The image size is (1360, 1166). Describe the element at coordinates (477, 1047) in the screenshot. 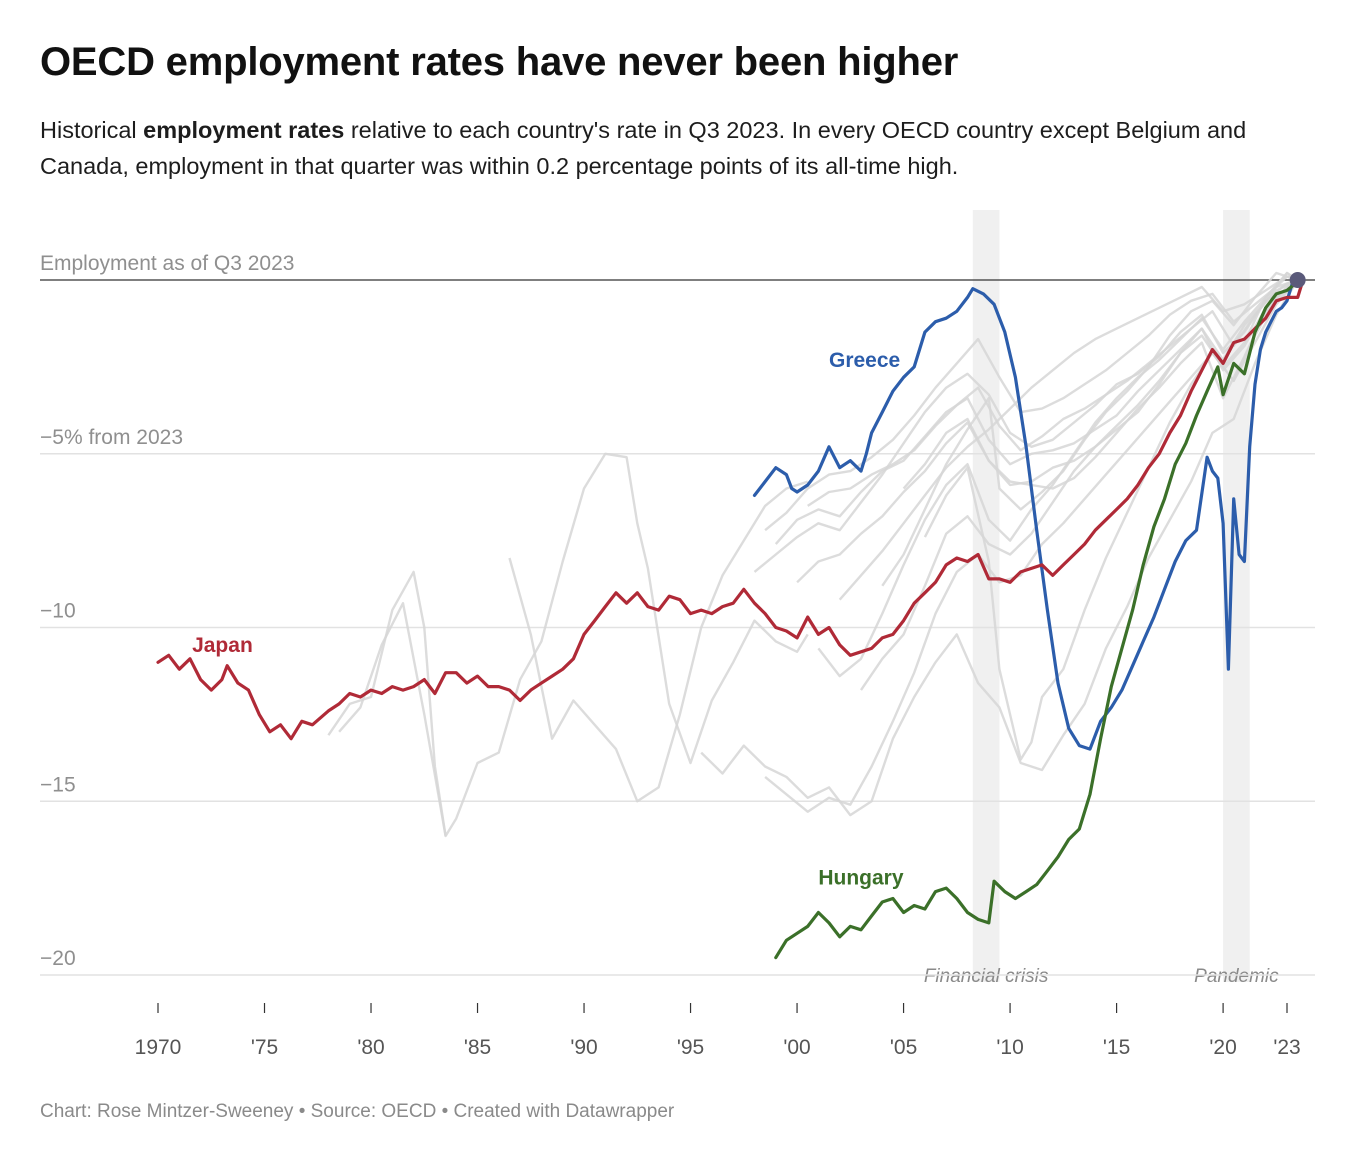

I see `x-tick-label: '85` at that location.